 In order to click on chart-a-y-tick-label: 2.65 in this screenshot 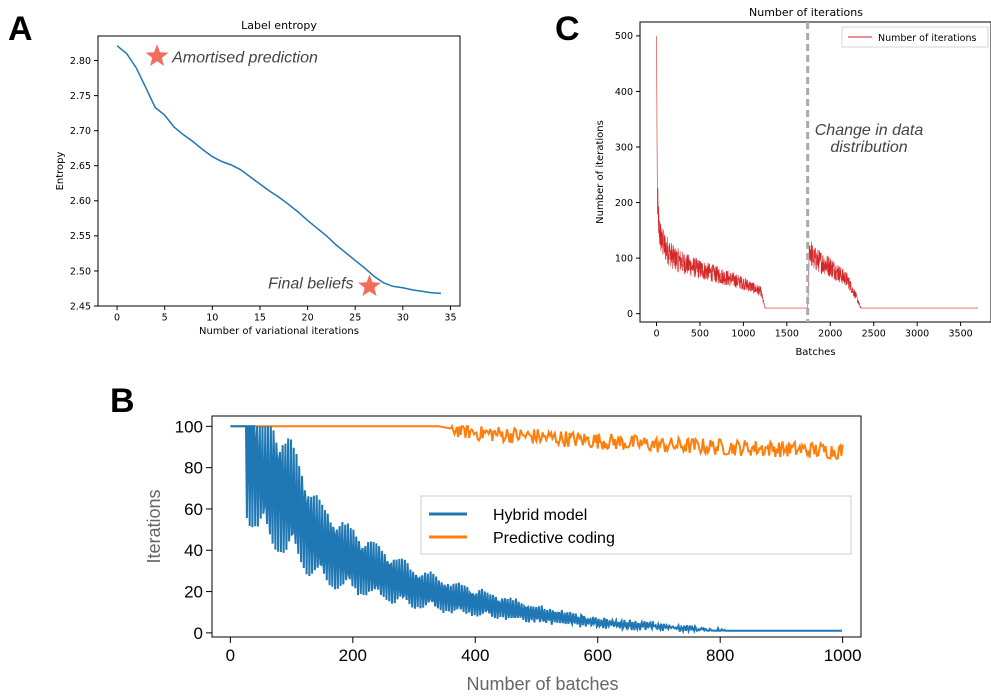, I will do `click(80, 166)`.